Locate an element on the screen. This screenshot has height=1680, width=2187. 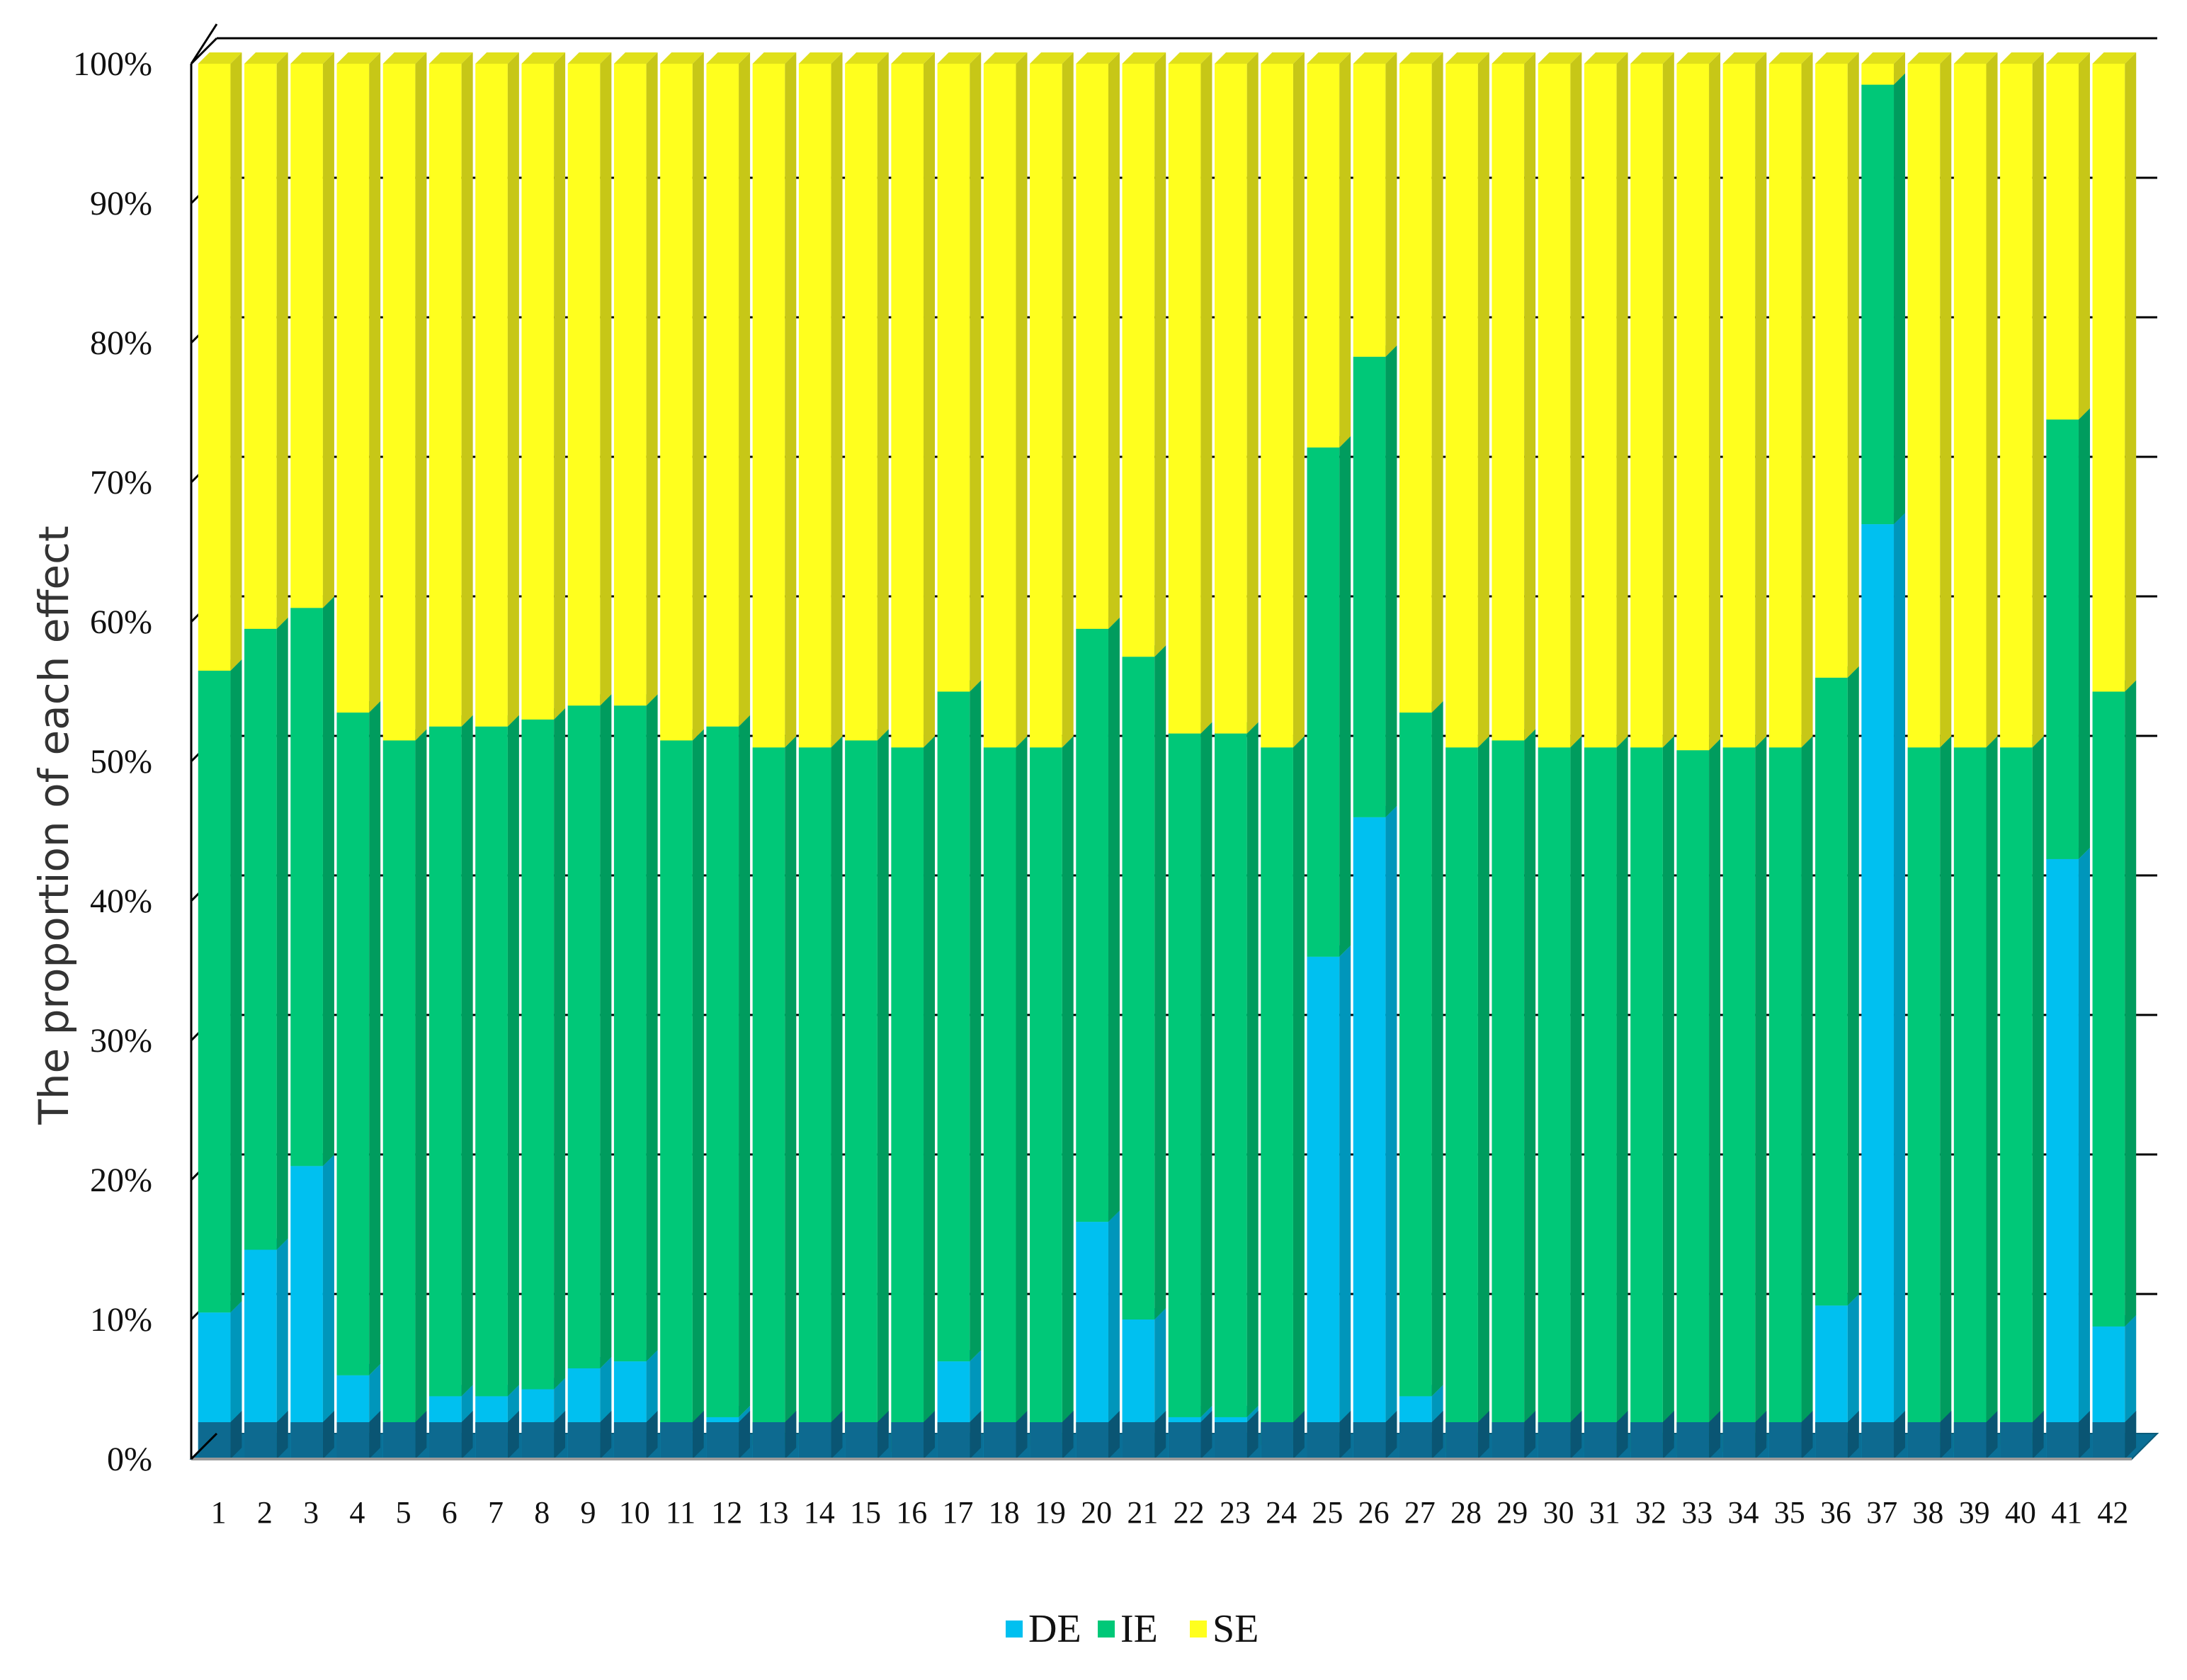
y-tick-label: 80% is located at coordinates (121, 343).